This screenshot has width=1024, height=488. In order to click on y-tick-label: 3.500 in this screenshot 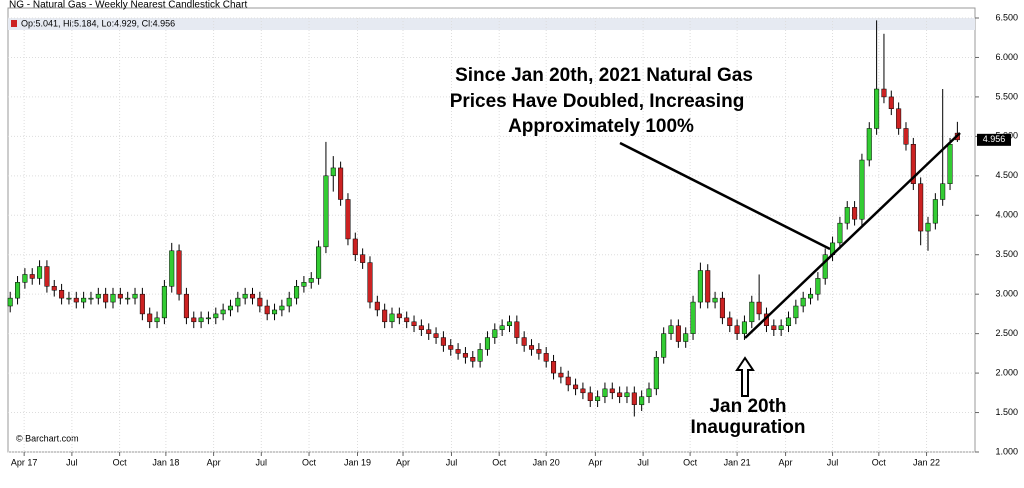, I will do `click(1006, 254)`.